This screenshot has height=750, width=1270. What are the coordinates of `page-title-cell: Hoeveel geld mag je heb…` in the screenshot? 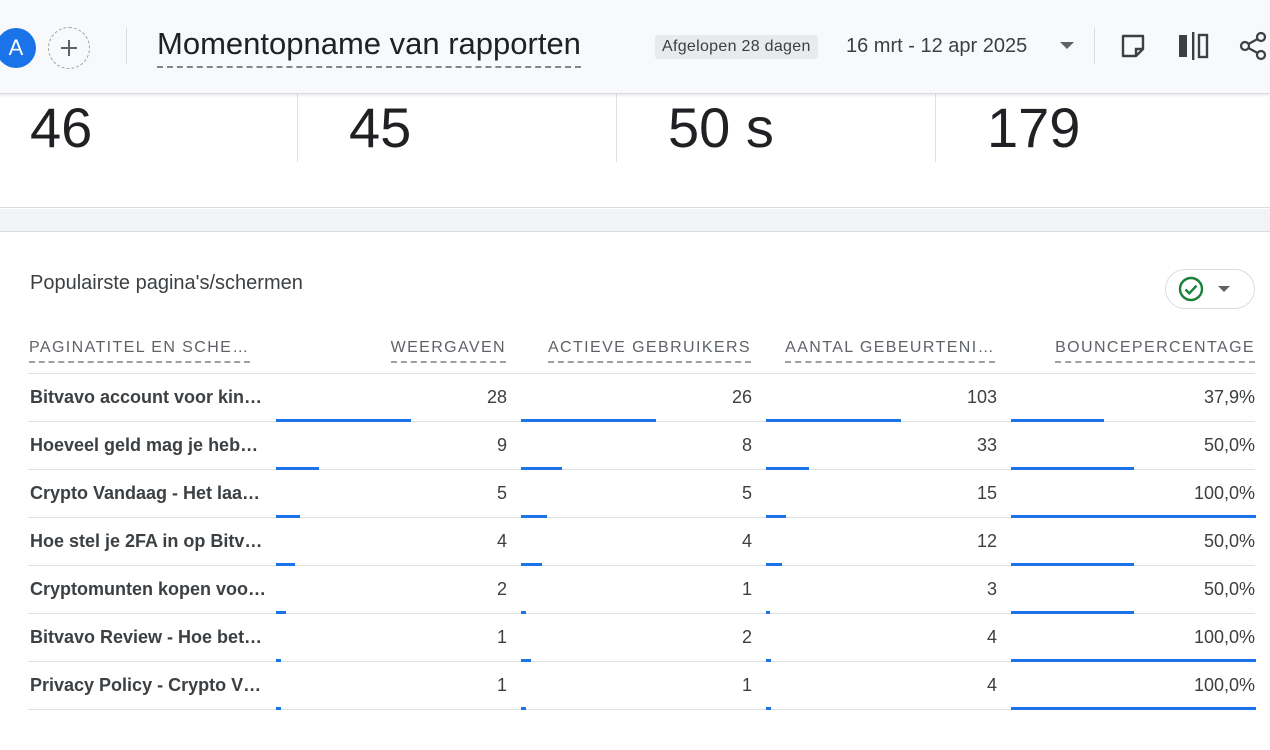 It's located at (144, 445).